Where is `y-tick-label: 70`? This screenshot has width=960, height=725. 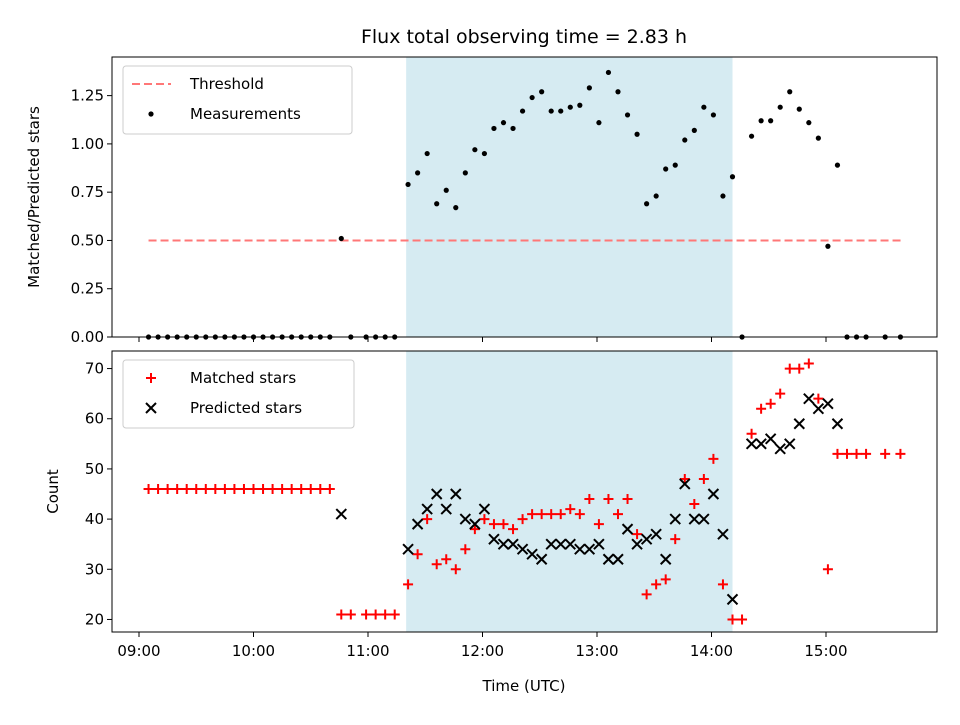
y-tick-label: 70 is located at coordinates (94, 369).